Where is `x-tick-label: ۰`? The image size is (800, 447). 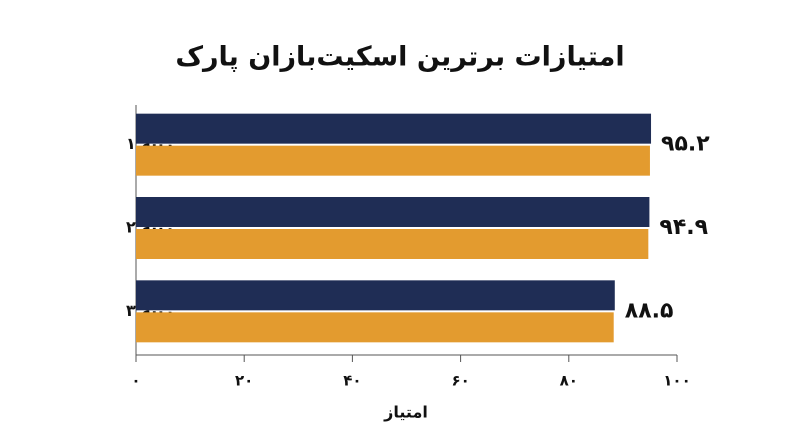 x-tick-label: ۰ is located at coordinates (135, 381).